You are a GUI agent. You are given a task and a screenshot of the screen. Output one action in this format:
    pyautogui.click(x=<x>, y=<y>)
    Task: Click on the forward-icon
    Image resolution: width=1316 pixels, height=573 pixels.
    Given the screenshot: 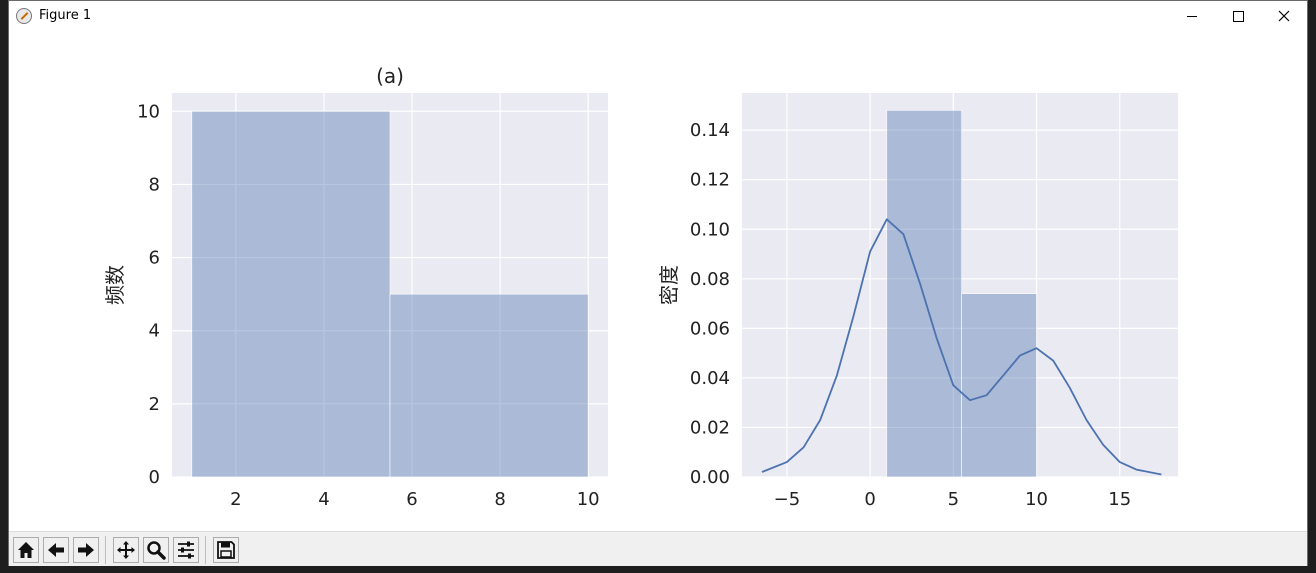 What is the action you would take?
    pyautogui.click(x=86, y=550)
    